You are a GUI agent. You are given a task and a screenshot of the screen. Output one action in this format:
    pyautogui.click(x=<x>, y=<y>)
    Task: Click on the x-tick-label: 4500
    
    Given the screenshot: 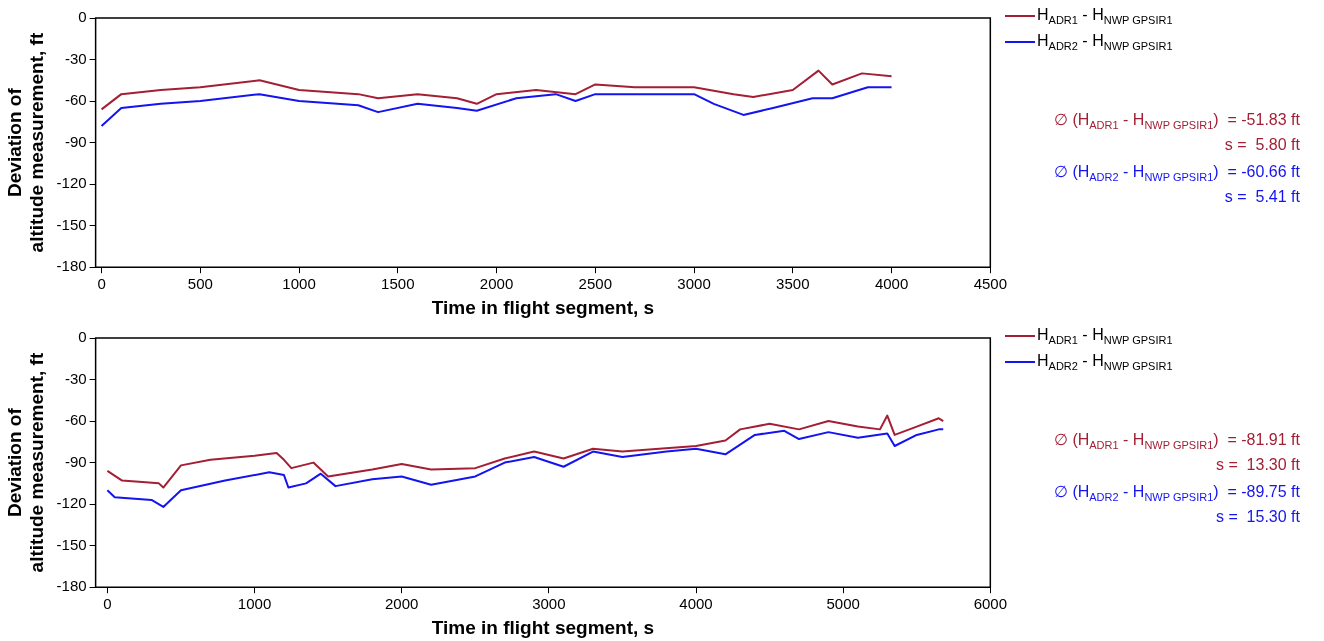 What is the action you would take?
    pyautogui.click(x=990, y=284)
    